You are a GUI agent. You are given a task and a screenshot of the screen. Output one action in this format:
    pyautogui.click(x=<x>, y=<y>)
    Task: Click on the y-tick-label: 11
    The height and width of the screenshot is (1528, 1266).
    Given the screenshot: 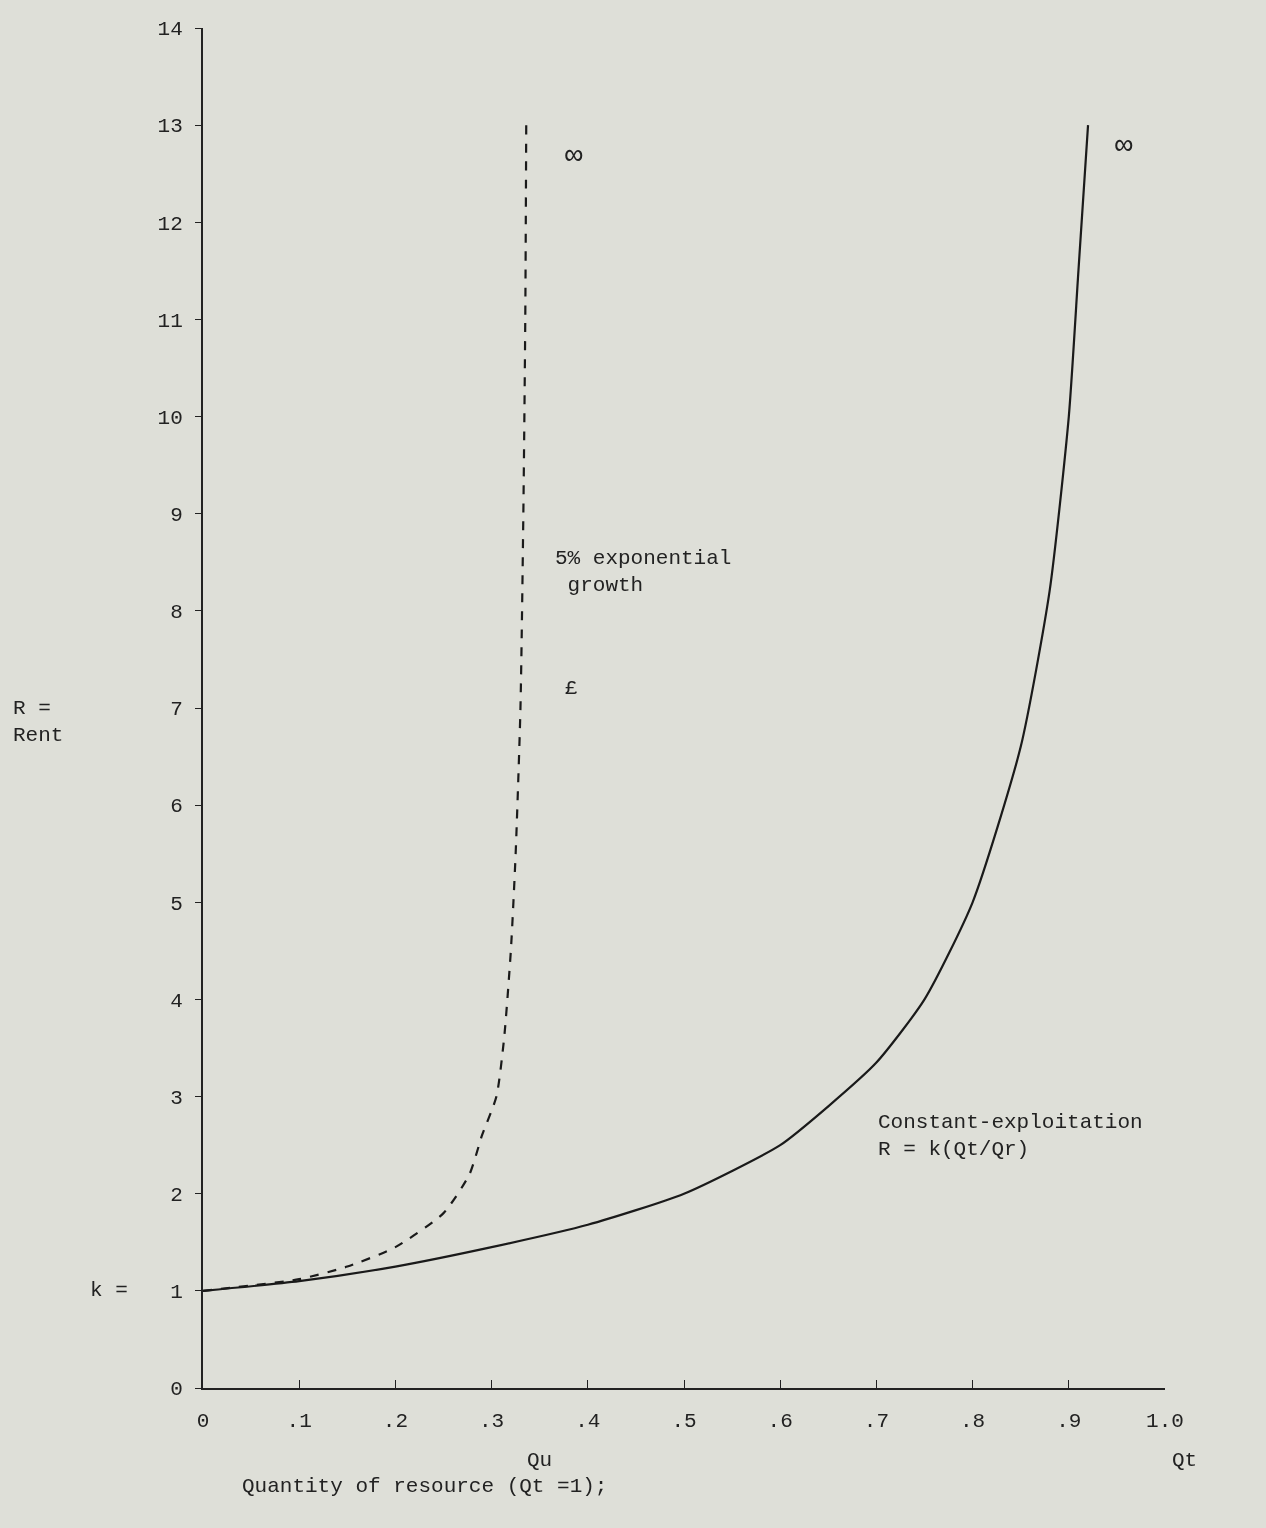 What is the action you would take?
    pyautogui.click(x=170, y=321)
    